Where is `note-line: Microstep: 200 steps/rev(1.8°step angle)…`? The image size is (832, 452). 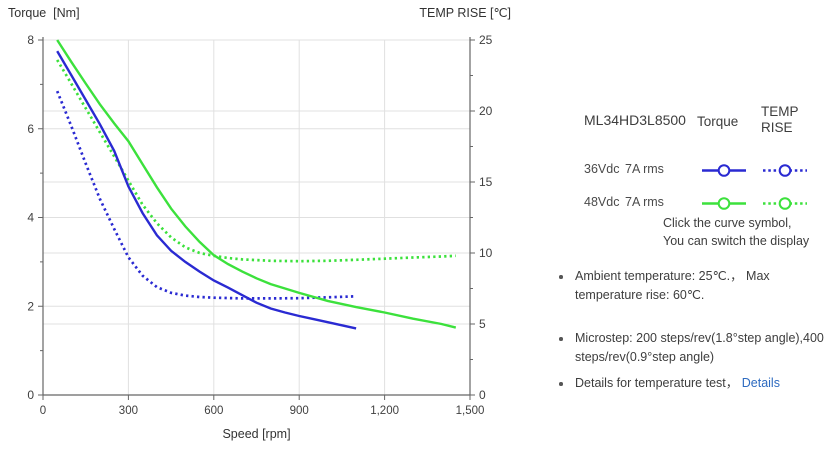 note-line: Microstep: 200 steps/rev(1.8°step angle)… is located at coordinates (699, 338).